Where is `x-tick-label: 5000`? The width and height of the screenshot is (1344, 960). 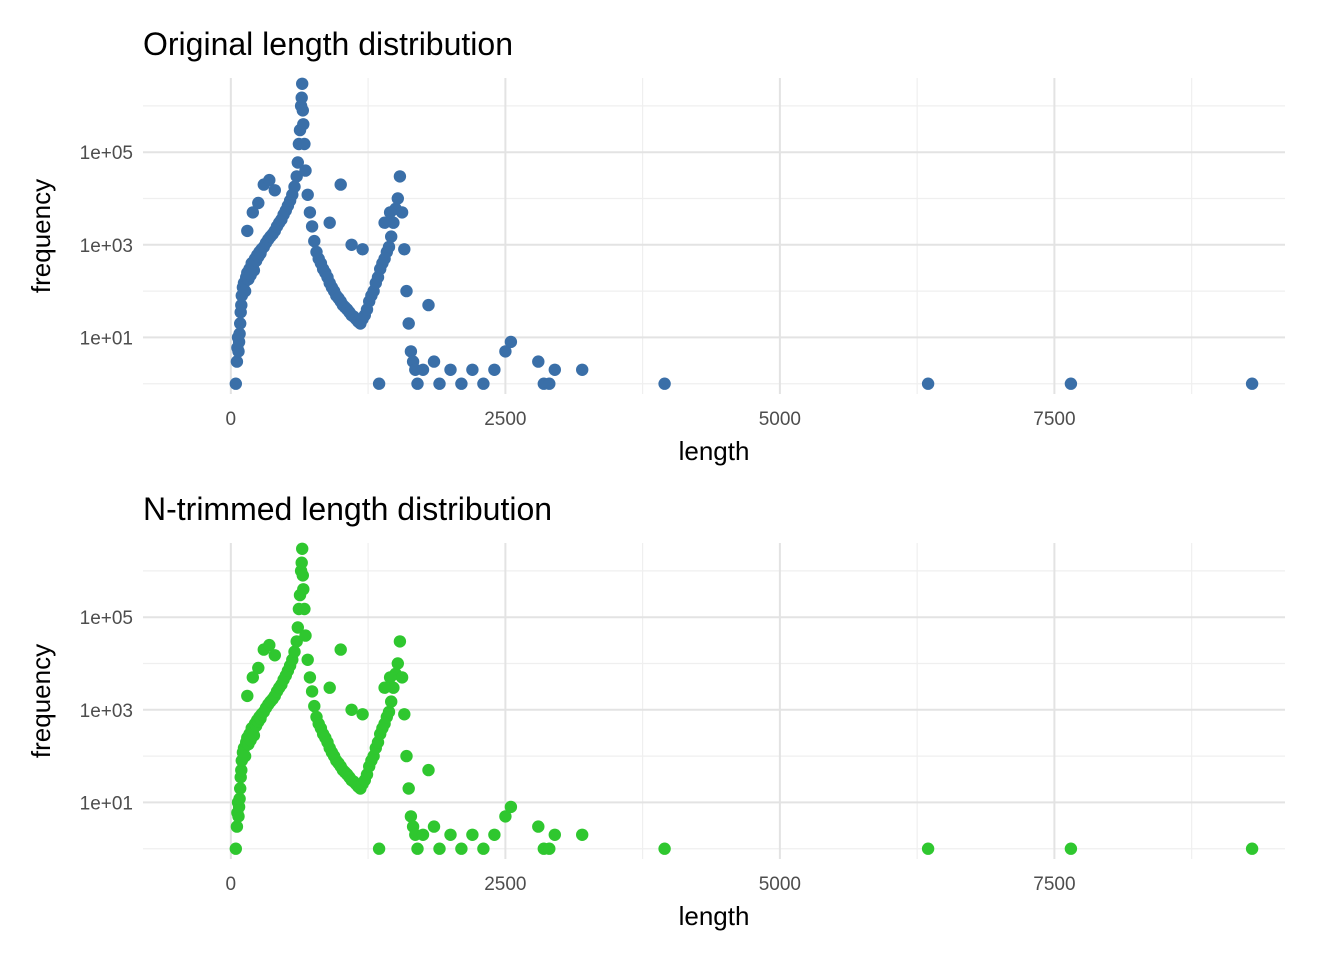 x-tick-label: 5000 is located at coordinates (780, 884).